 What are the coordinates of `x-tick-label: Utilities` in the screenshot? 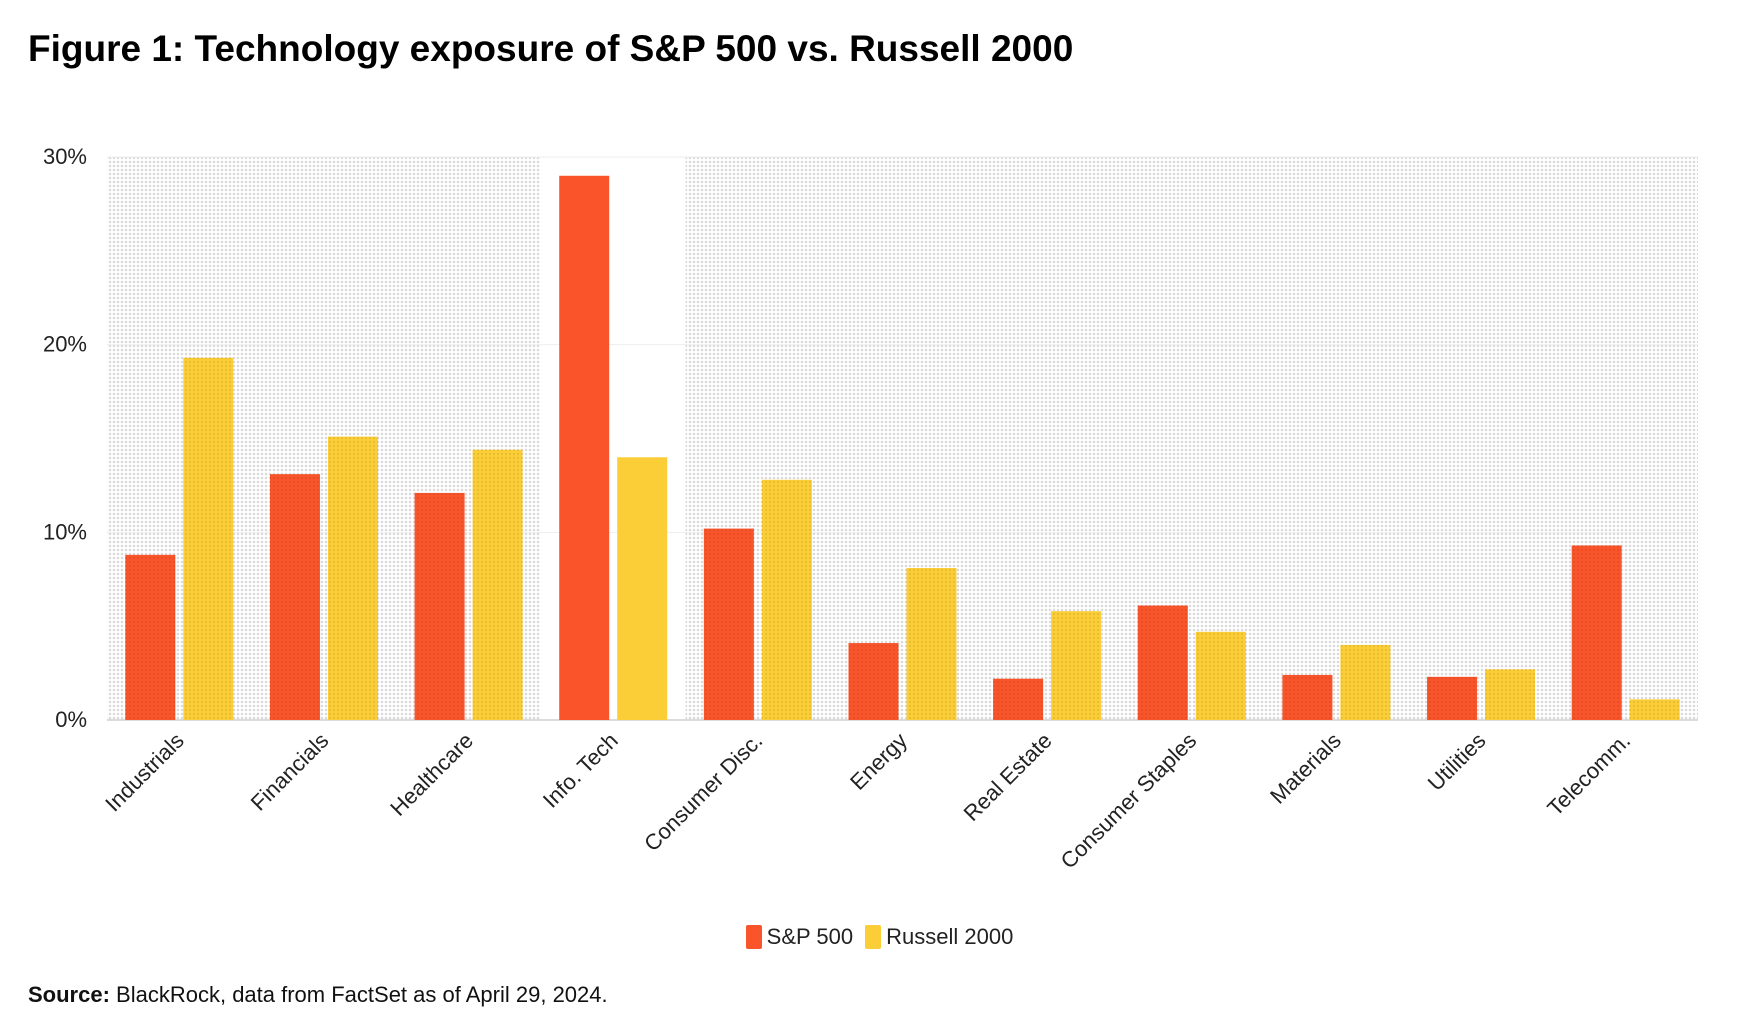 It's located at (1457, 762).